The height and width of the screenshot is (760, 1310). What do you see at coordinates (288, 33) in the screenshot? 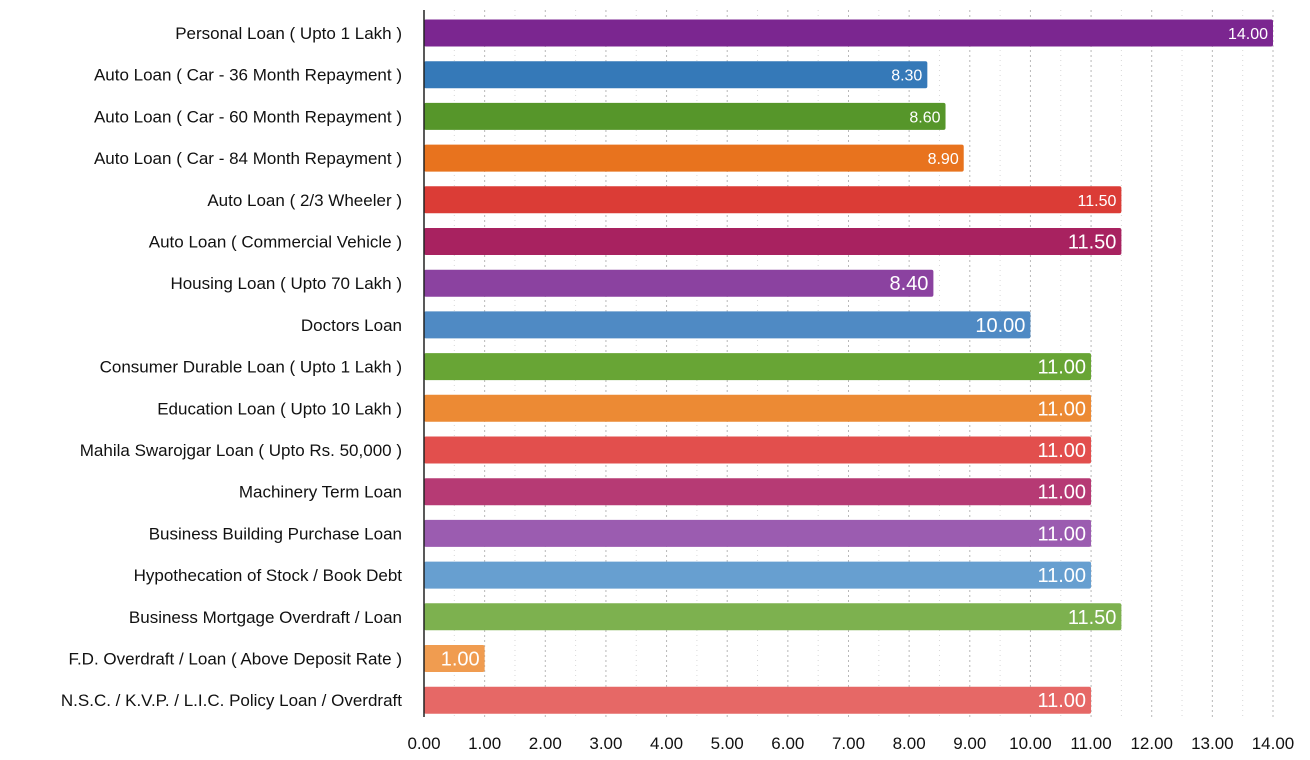
I see `category-label: Personal Loan ( Upto 1 Lakh )` at bounding box center [288, 33].